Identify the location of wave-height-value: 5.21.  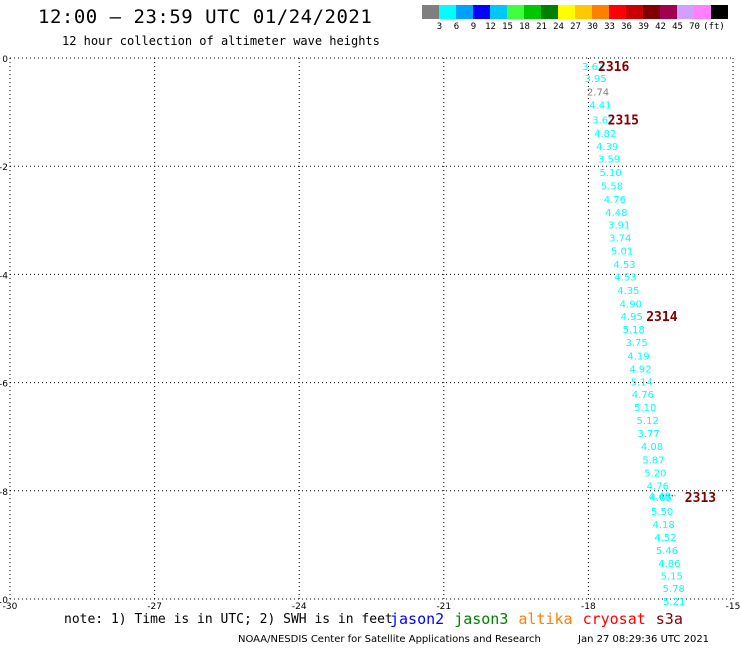
(674, 602).